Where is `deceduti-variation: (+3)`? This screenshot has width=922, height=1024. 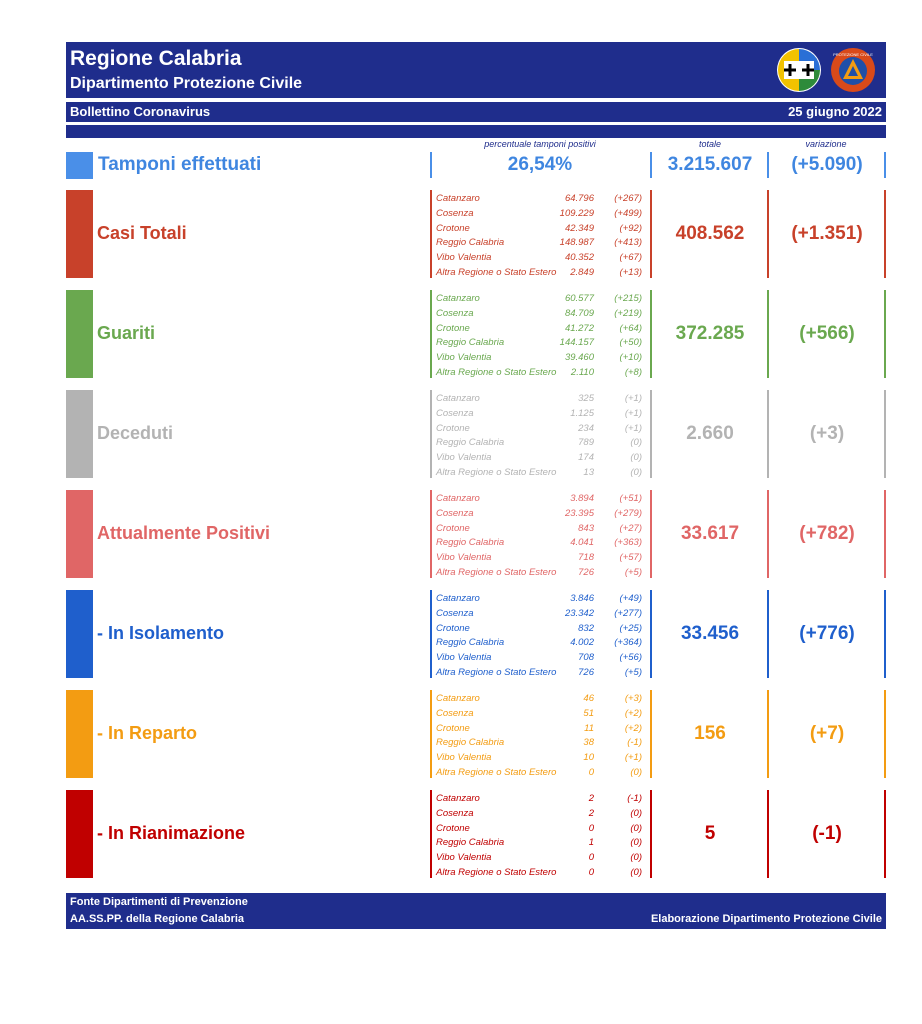 deceduti-variation: (+3) is located at coordinates (827, 433).